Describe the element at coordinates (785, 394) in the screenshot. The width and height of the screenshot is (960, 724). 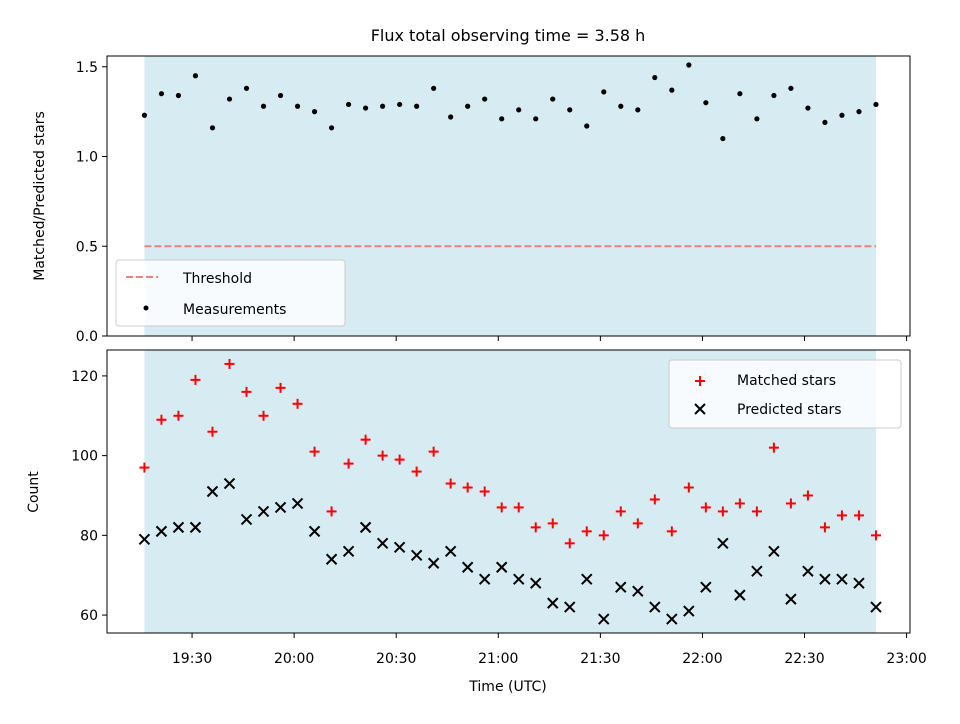
I see `counts-legend: Matched stars Predicted stars` at that location.